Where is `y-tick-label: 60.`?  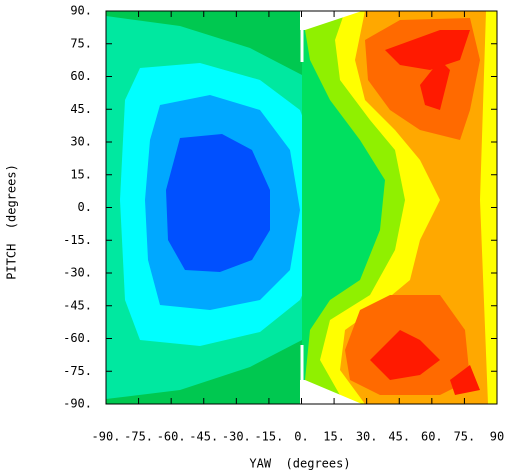 y-tick-label: 60. is located at coordinates (81, 76).